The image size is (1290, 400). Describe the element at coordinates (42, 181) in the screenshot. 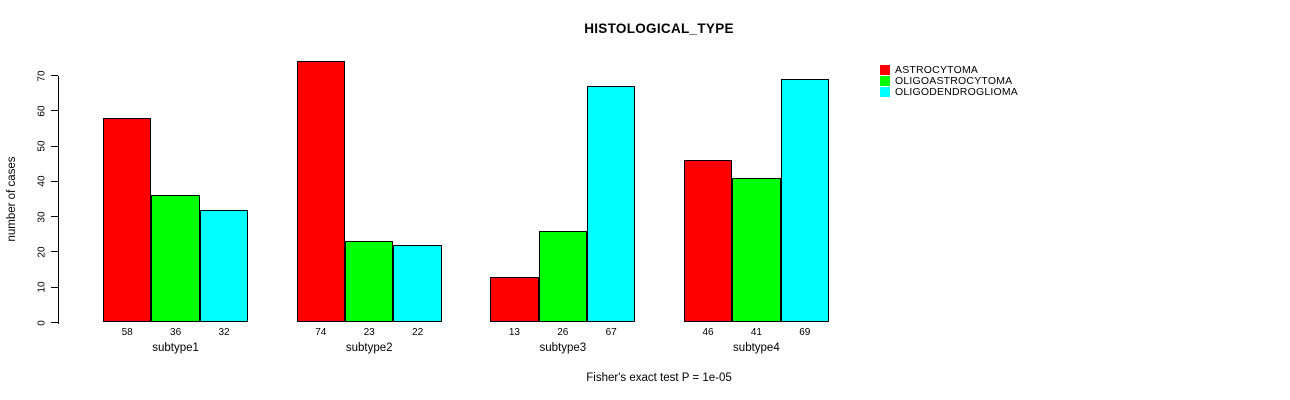

I see `y-tick-label: 40` at that location.